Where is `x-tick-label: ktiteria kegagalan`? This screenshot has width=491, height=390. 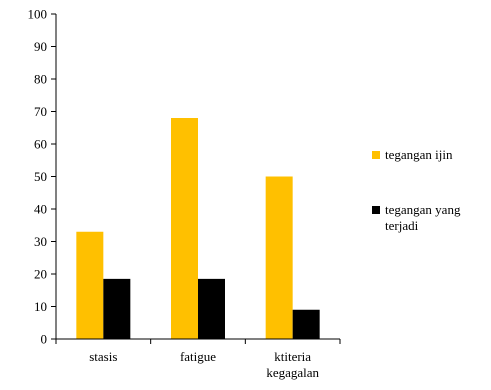 x-tick-label: ktiteria kegagalan is located at coordinates (292, 364).